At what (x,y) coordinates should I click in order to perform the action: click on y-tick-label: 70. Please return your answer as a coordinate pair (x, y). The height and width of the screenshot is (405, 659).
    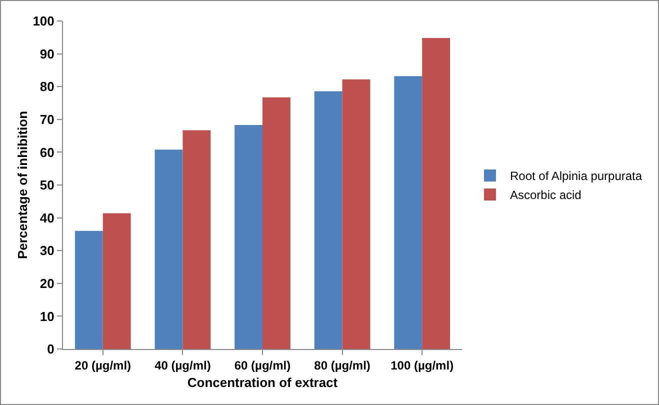
    Looking at the image, I should click on (47, 119).